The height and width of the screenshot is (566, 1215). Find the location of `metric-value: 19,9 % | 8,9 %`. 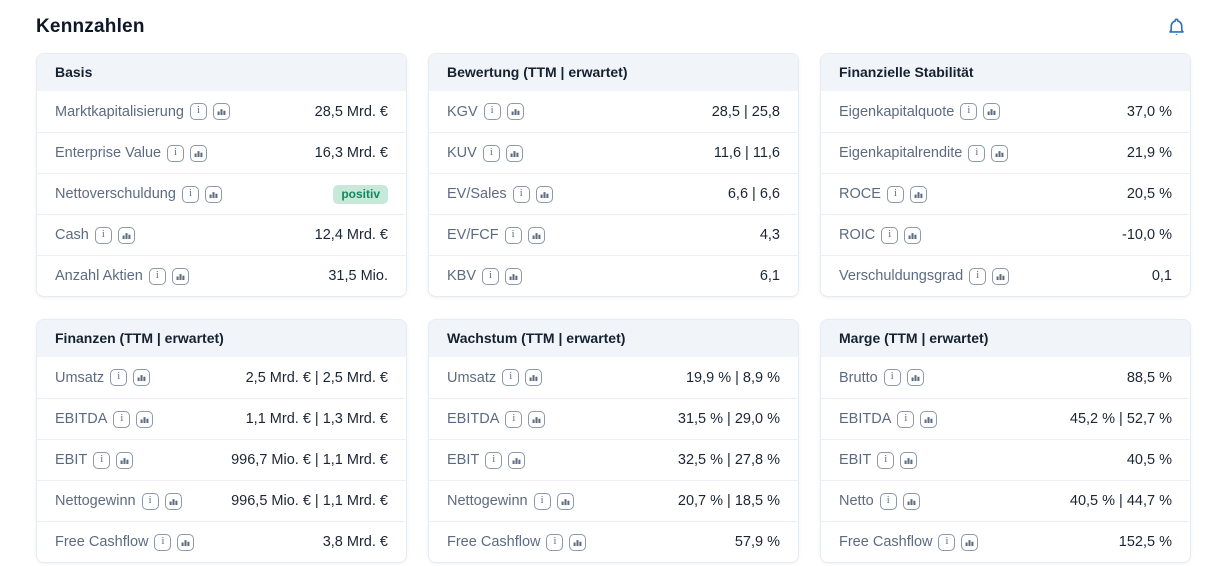

metric-value: 19,9 % | 8,9 % is located at coordinates (732, 377).